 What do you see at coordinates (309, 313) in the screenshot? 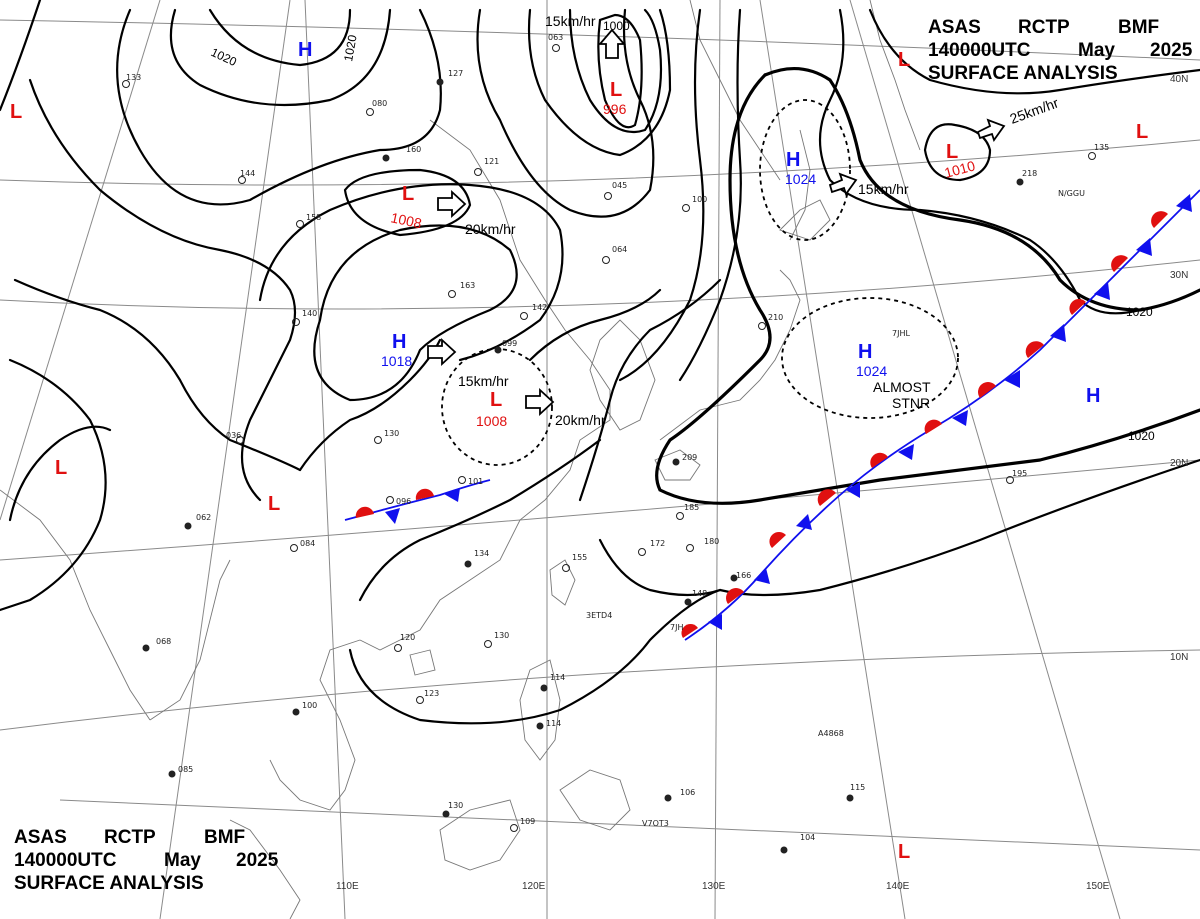
I see `station-value: 140` at bounding box center [309, 313].